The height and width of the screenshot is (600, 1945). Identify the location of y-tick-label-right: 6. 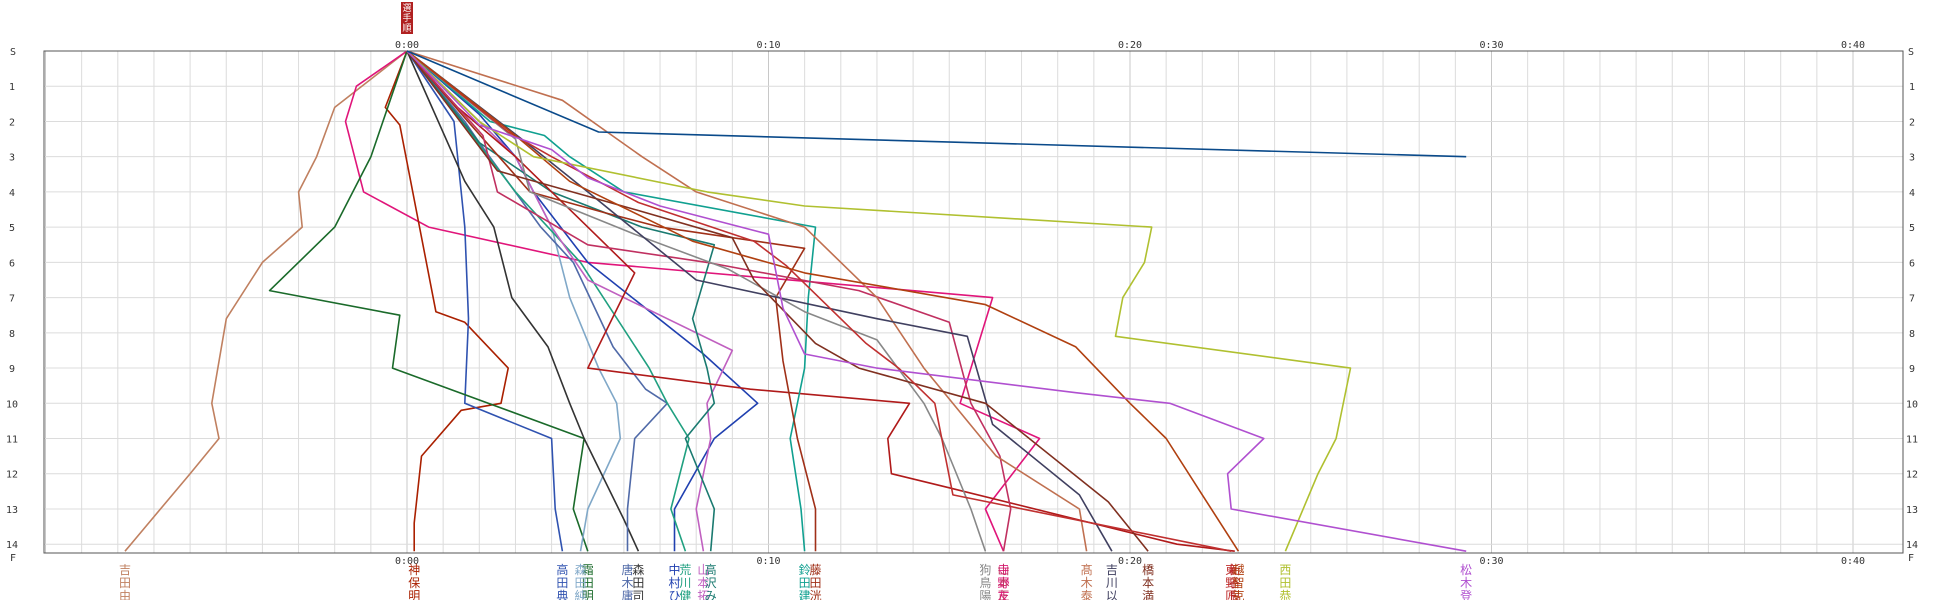
(1912, 263).